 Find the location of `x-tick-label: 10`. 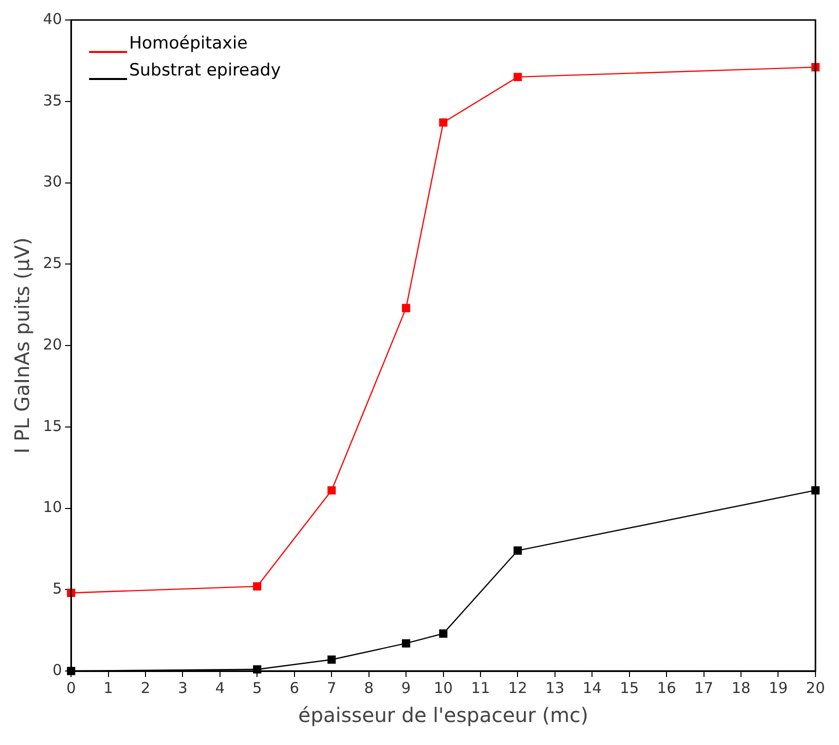

x-tick-label: 10 is located at coordinates (443, 687).